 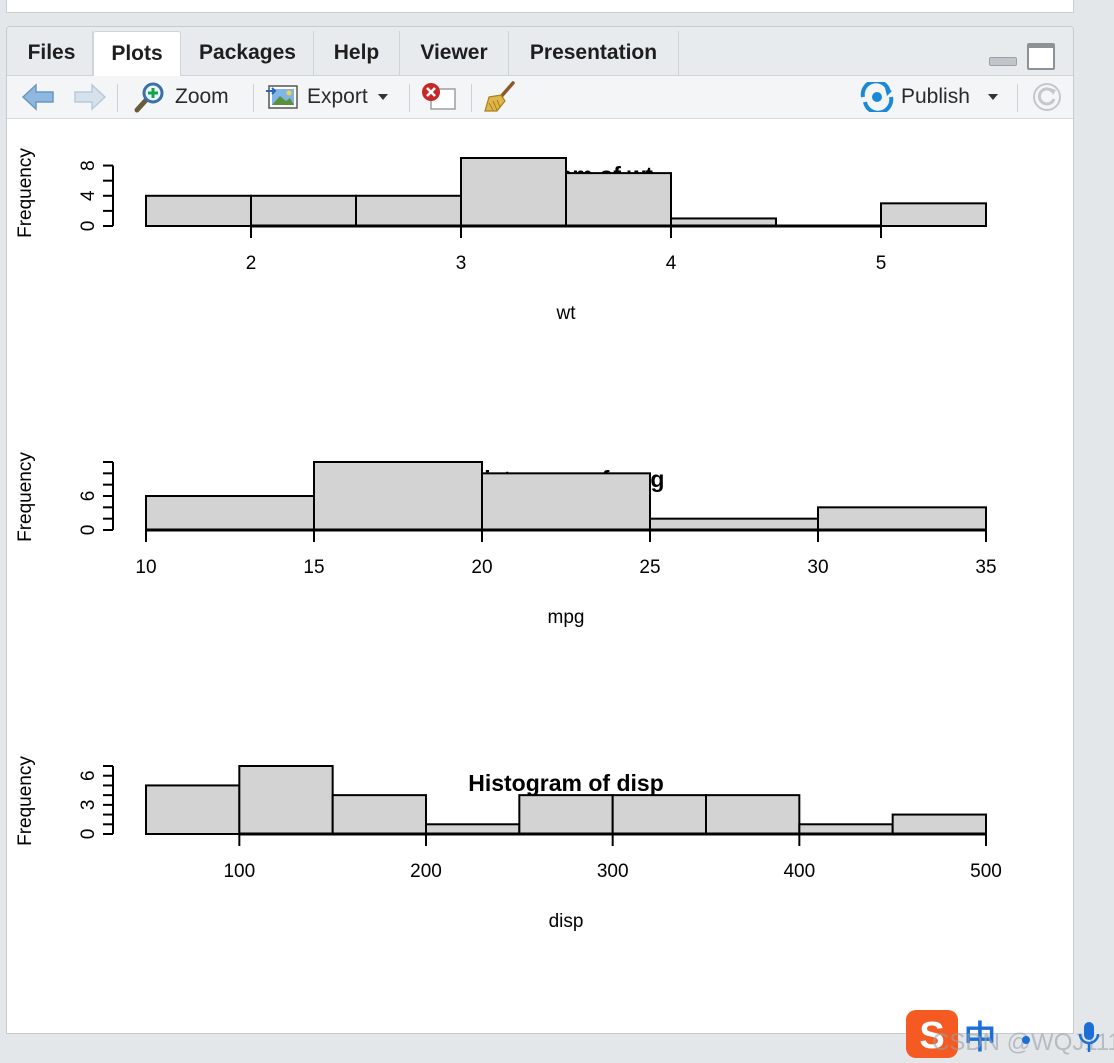 I want to click on x-tick-label: 20, so click(x=481, y=567).